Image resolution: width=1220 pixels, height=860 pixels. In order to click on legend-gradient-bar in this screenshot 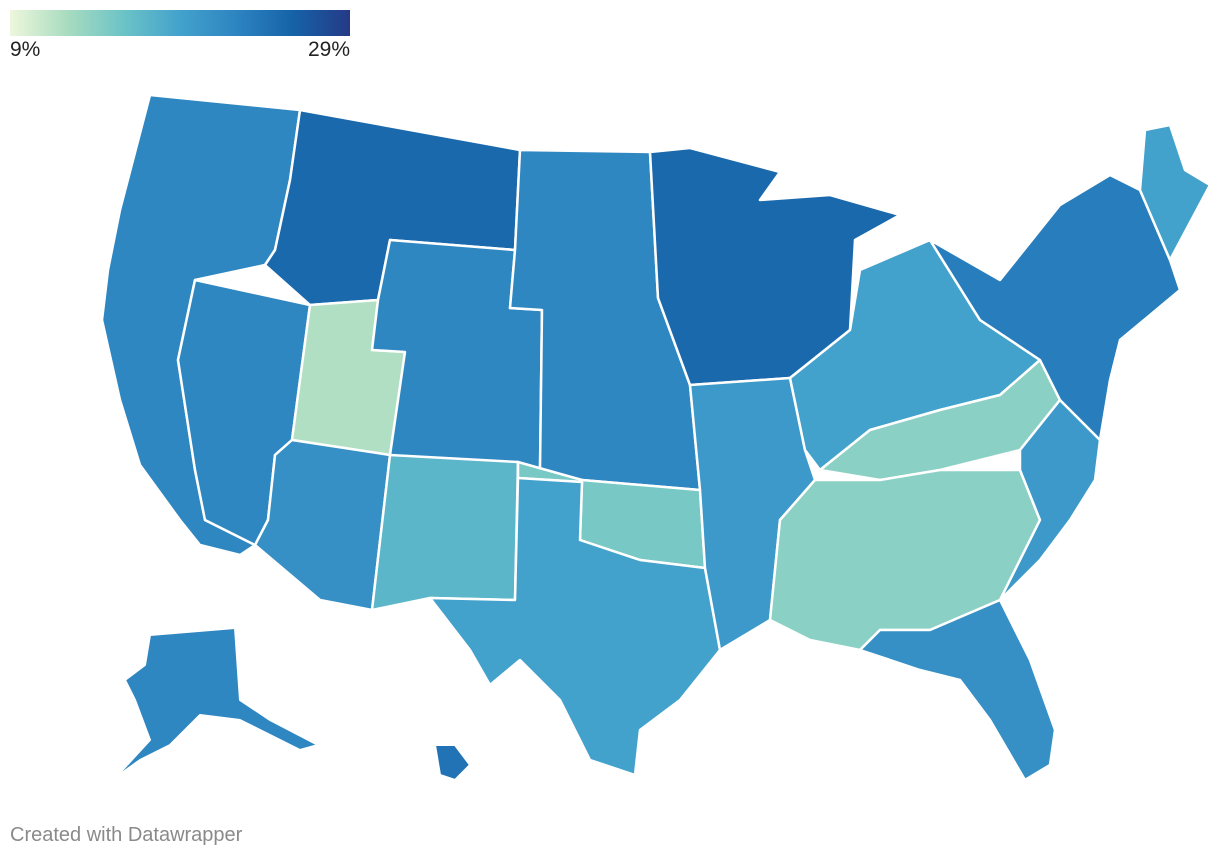, I will do `click(180, 23)`.